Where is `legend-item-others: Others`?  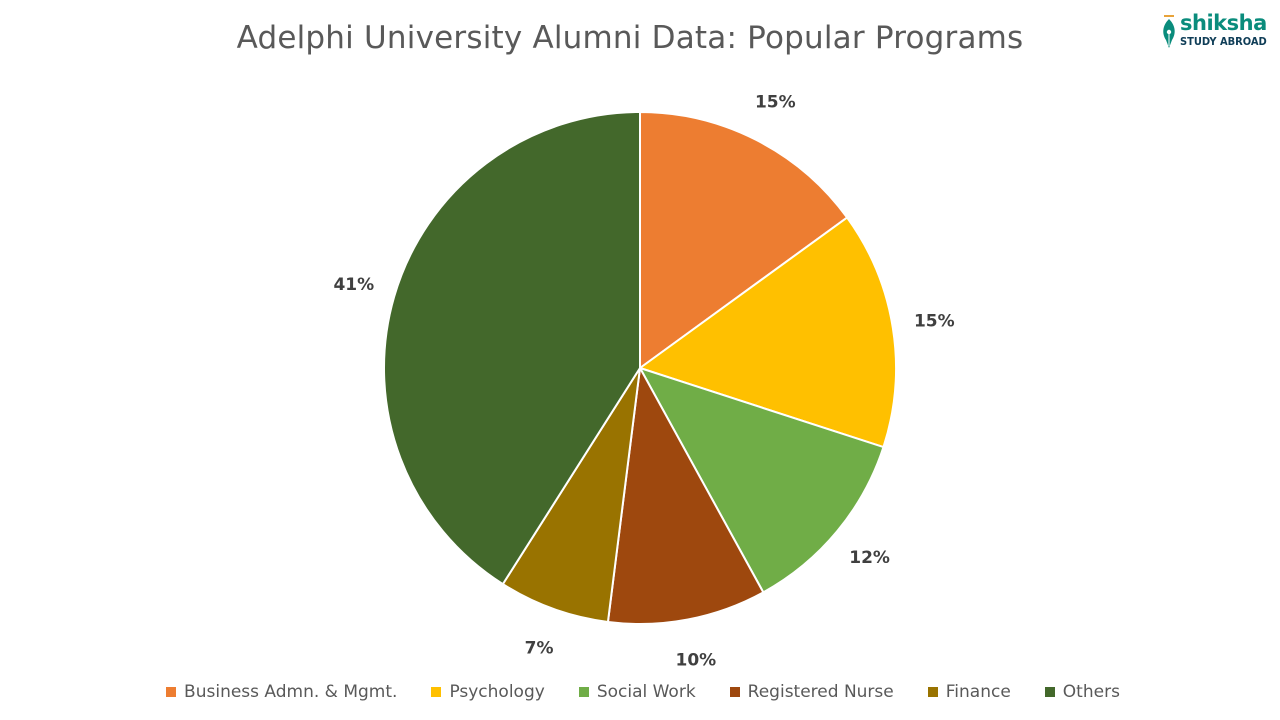 legend-item-others: Others is located at coordinates (1082, 692).